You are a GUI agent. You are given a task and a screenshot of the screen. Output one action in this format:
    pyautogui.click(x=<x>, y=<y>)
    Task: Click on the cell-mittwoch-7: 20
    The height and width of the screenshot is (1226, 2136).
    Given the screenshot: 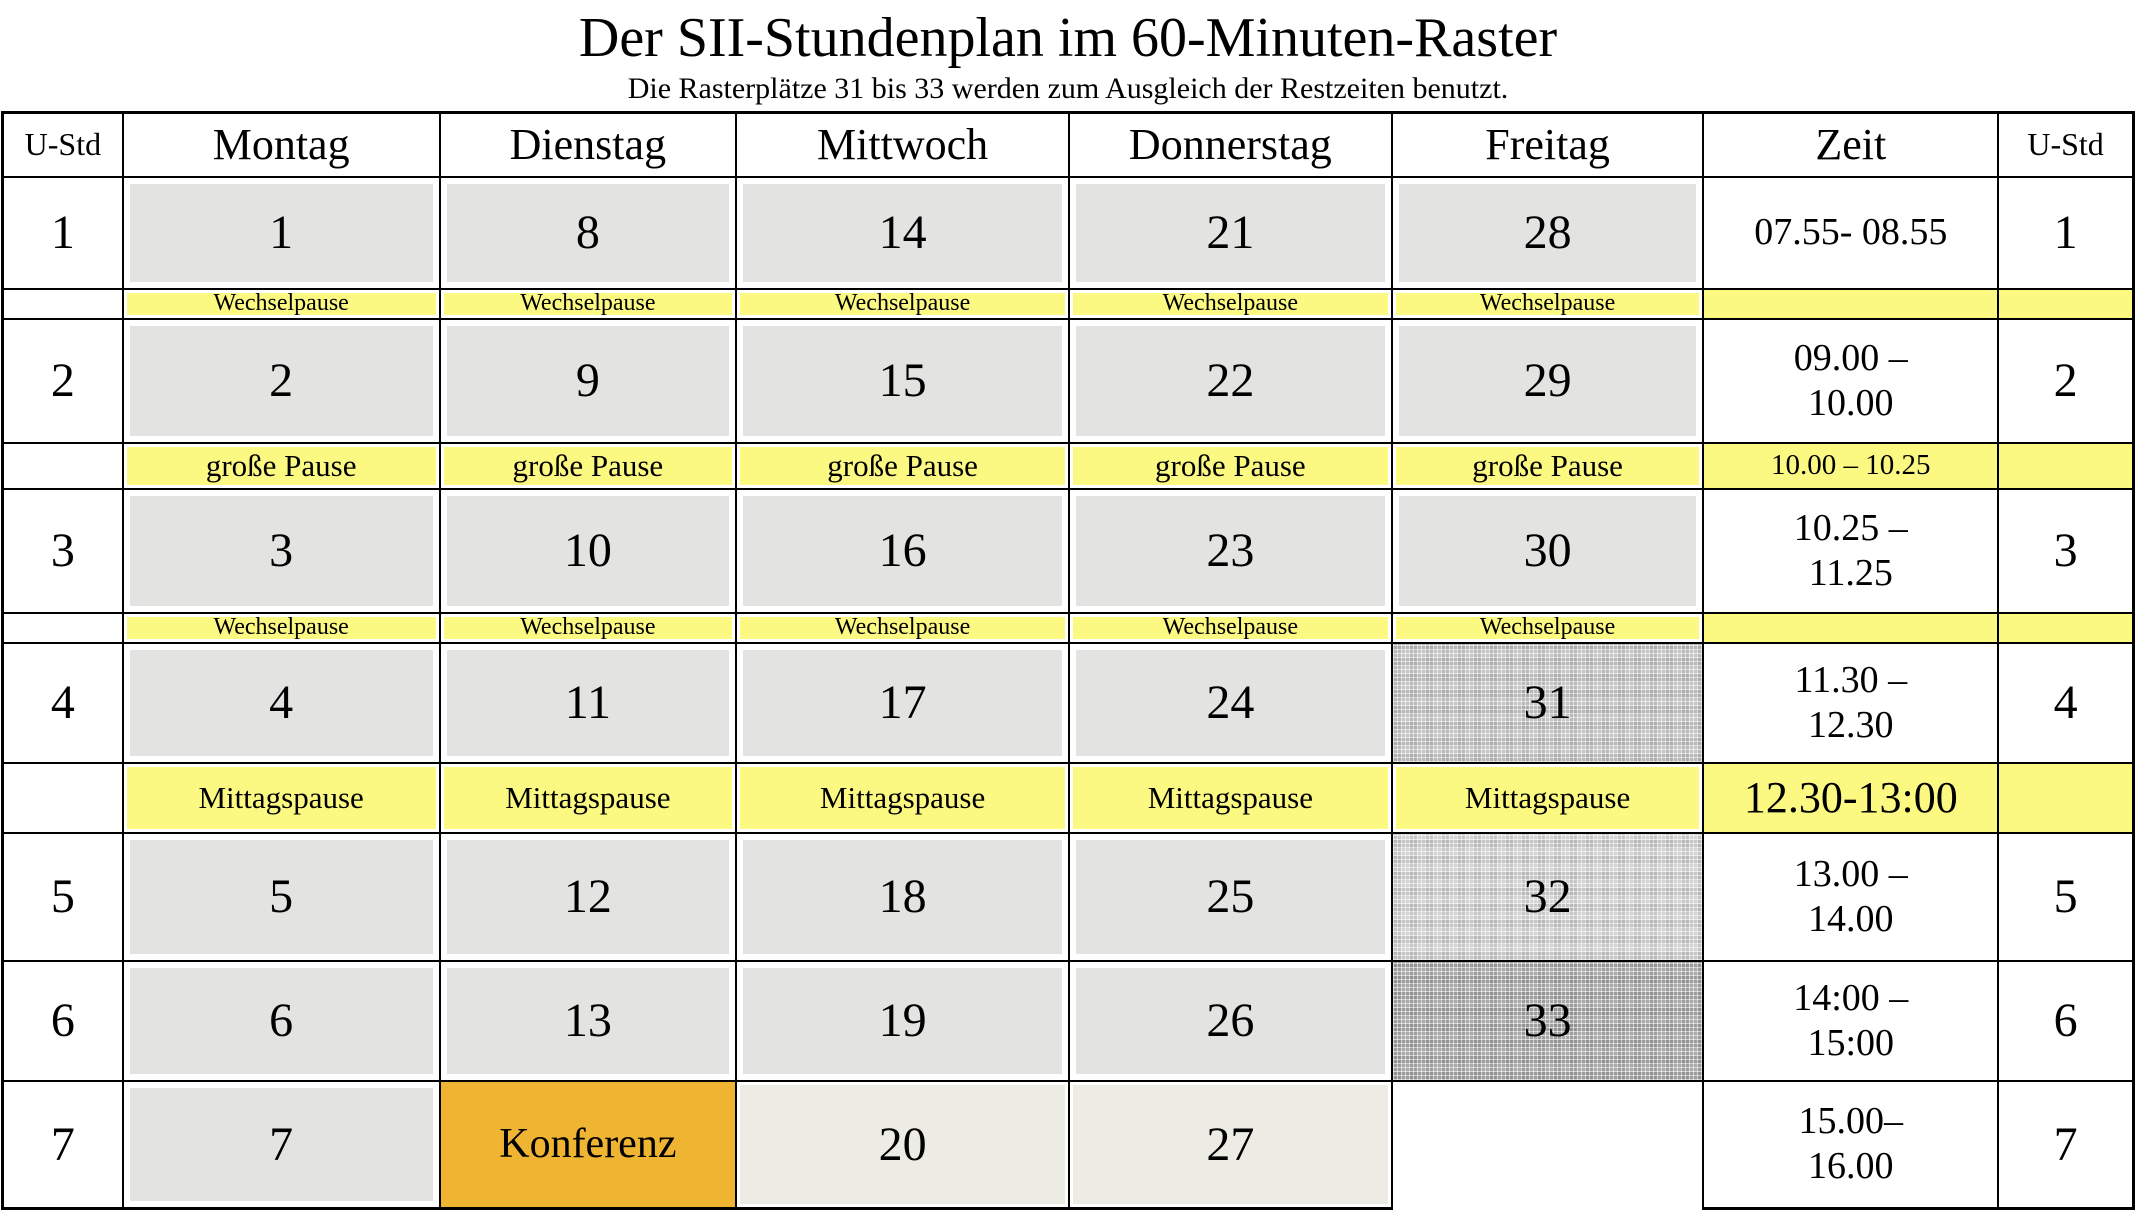 What is the action you would take?
    pyautogui.click(x=902, y=1144)
    